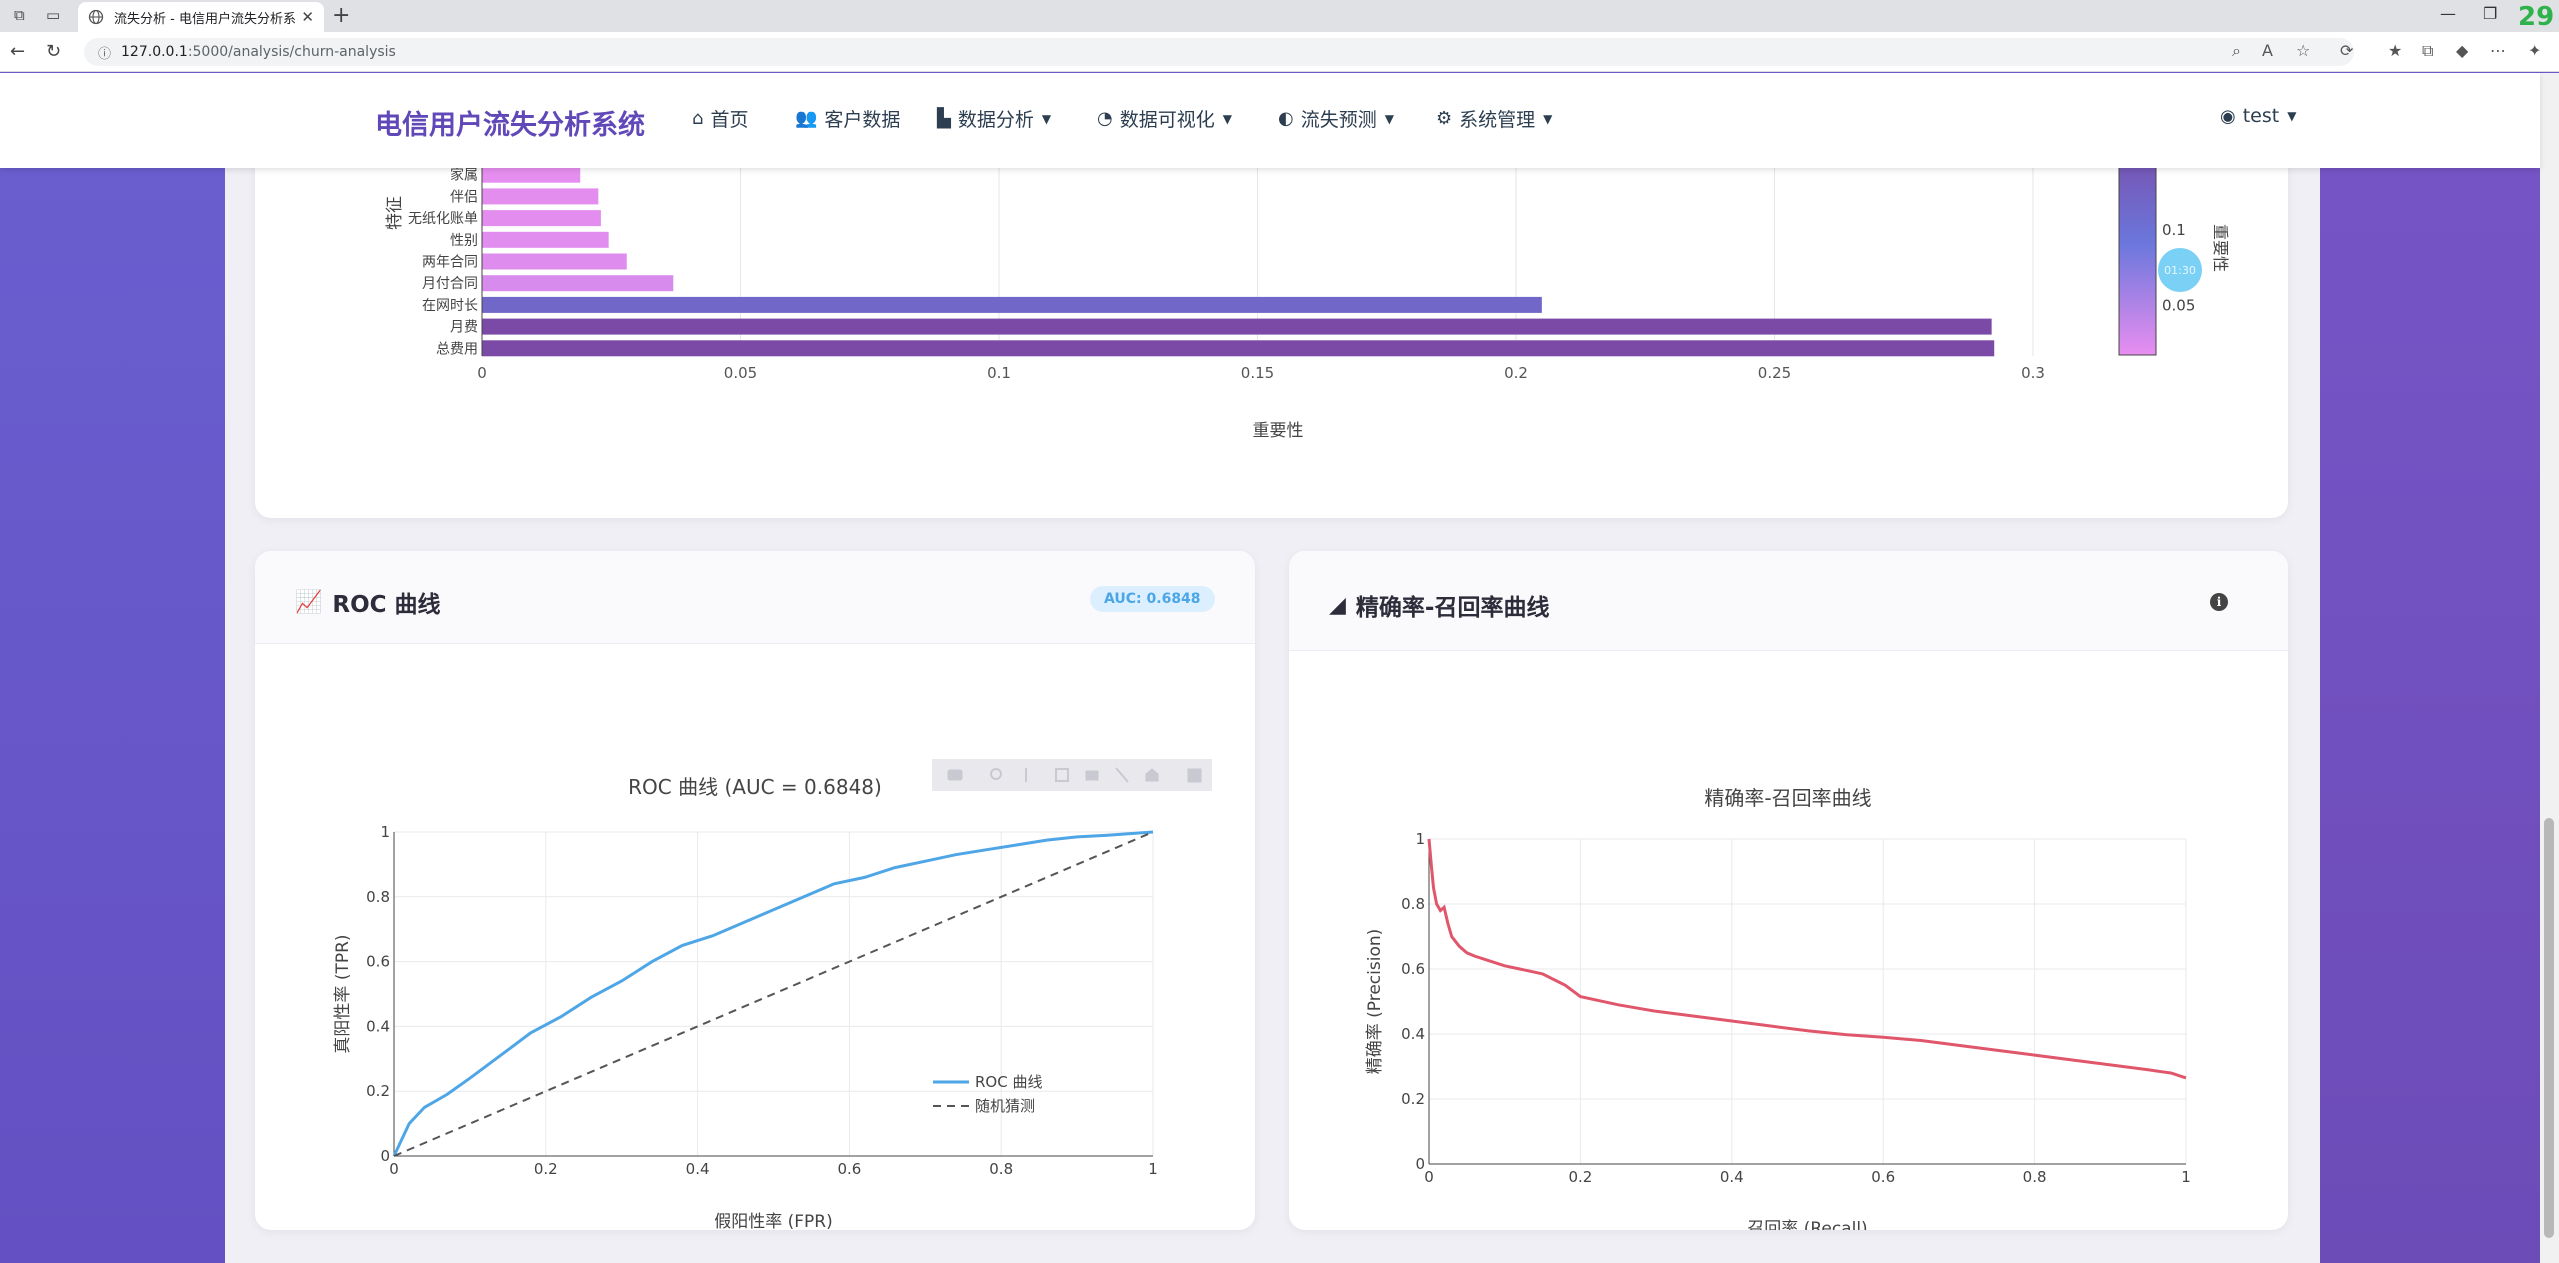 The image size is (2559, 1263). Describe the element at coordinates (1005, 1106) in the screenshot. I see `legend-label: 随机猜测` at that location.